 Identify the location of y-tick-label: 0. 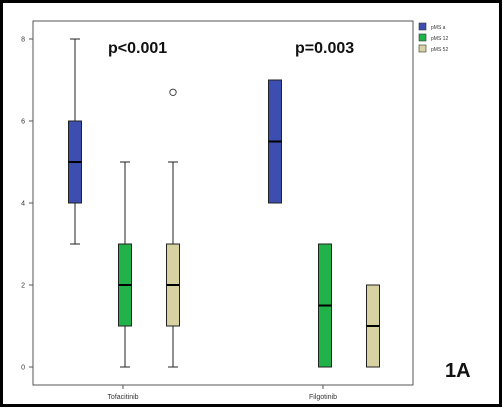
(23, 368).